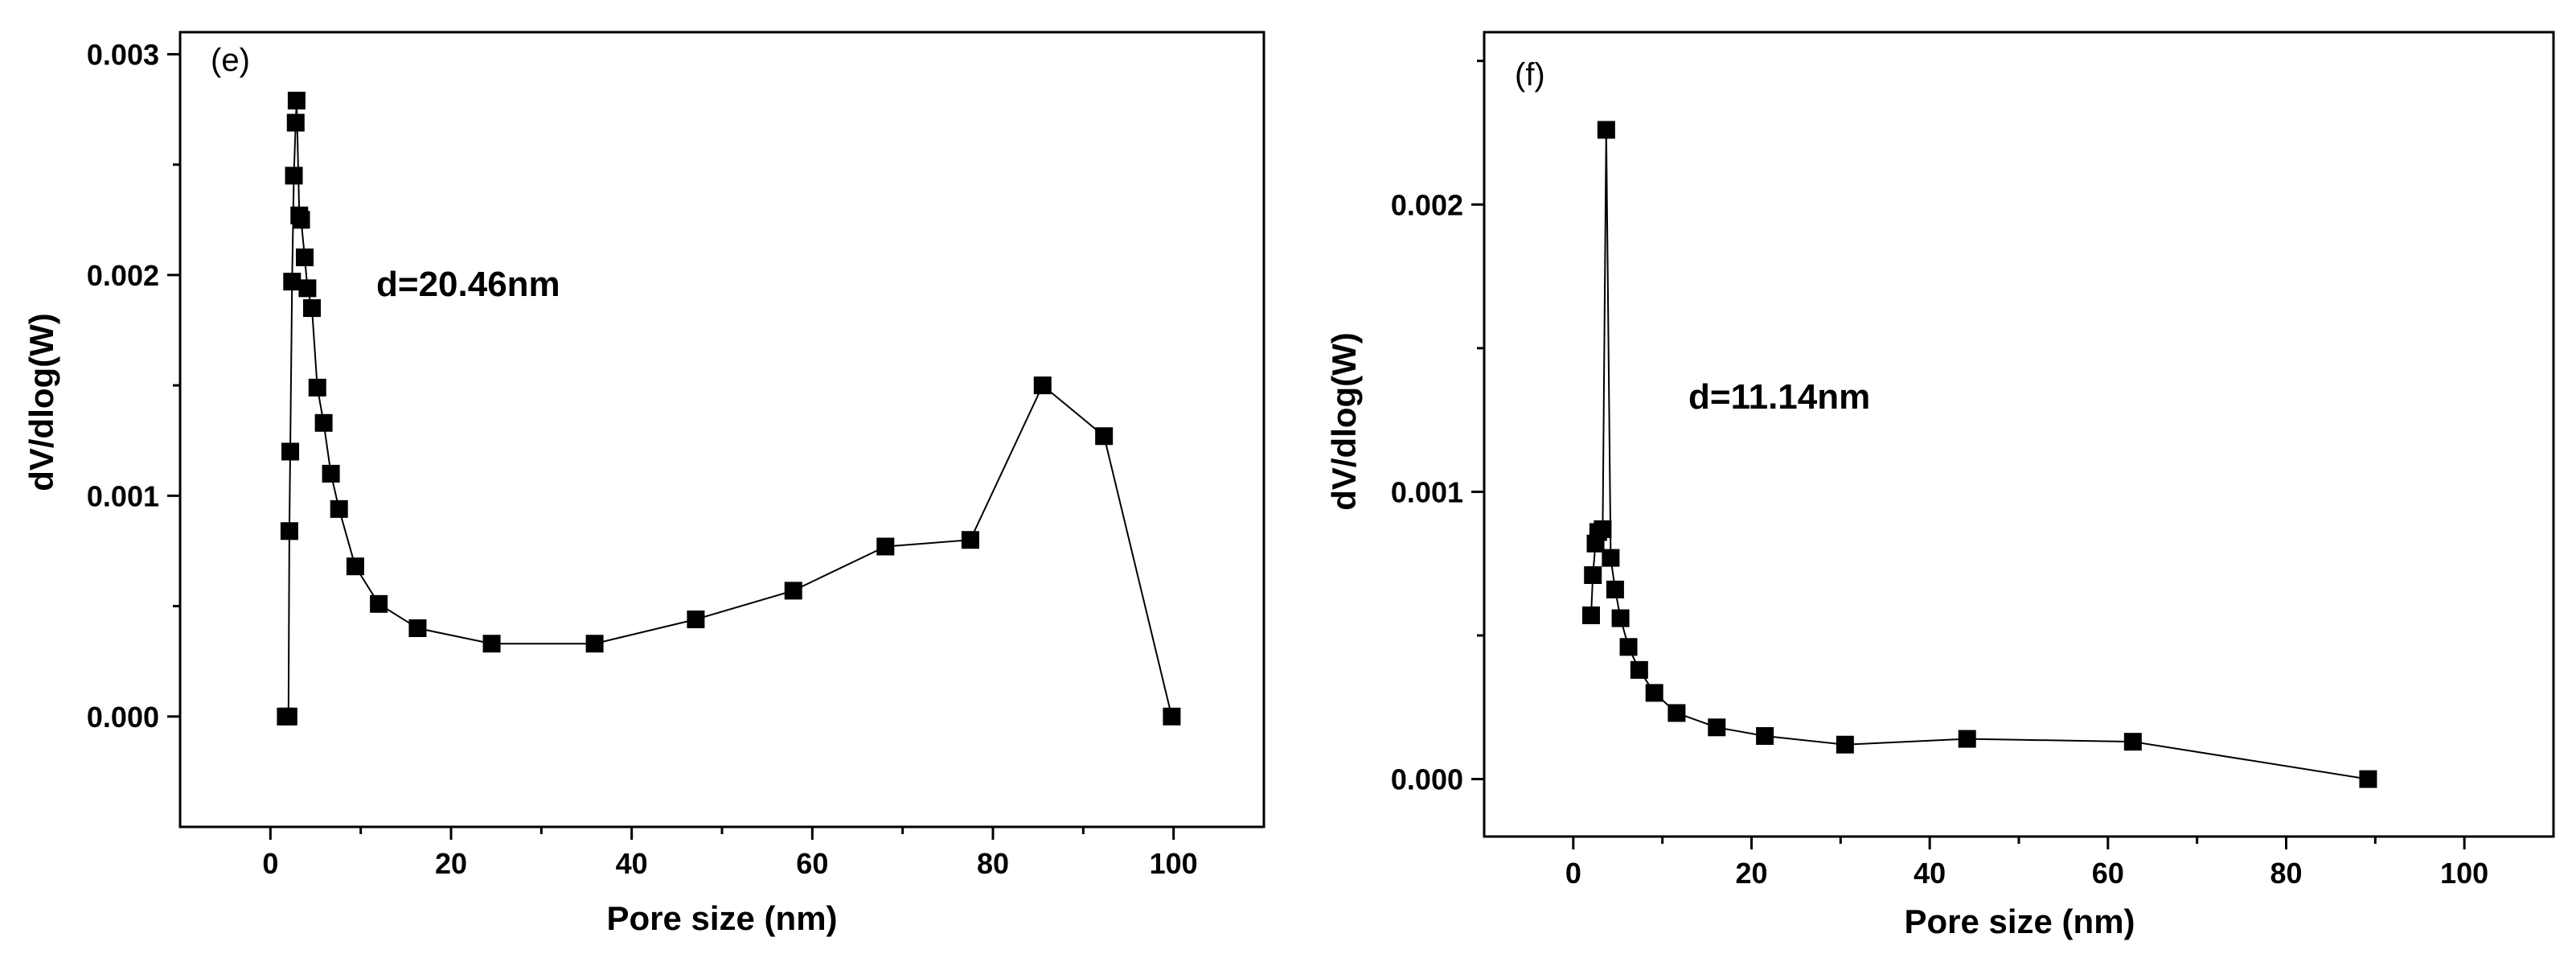 This screenshot has width=2576, height=958. What do you see at coordinates (230, 61) in the screenshot?
I see `panel-label: (e)` at bounding box center [230, 61].